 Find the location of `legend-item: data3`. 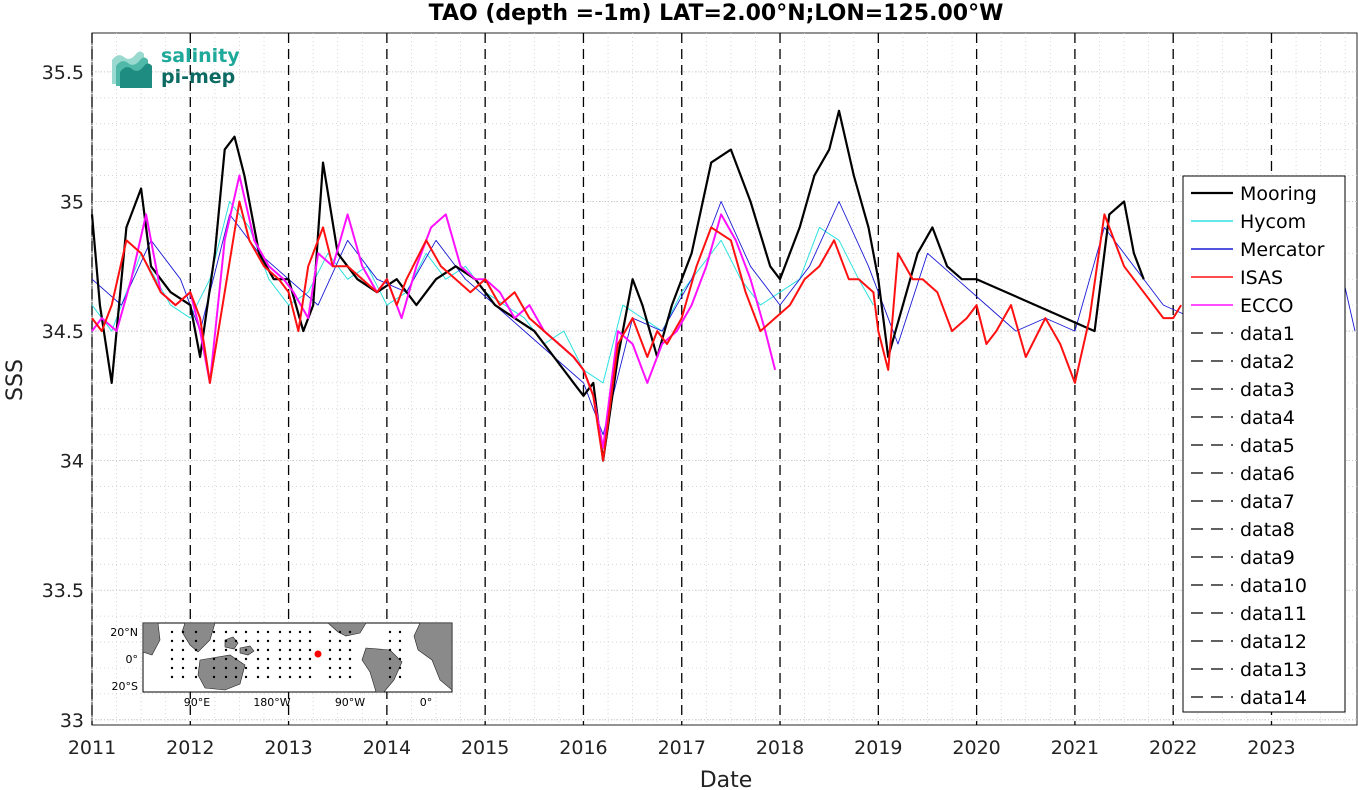

legend-item: data3 is located at coordinates (1243, 390).